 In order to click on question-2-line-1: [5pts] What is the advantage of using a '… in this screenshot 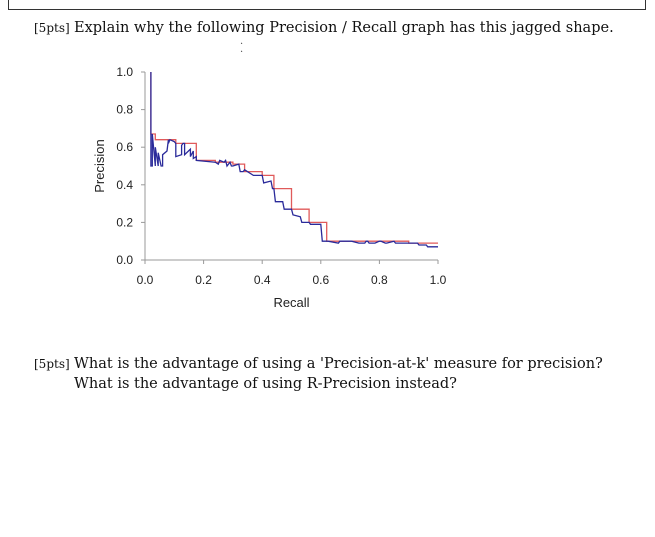, I will do `click(318, 364)`.